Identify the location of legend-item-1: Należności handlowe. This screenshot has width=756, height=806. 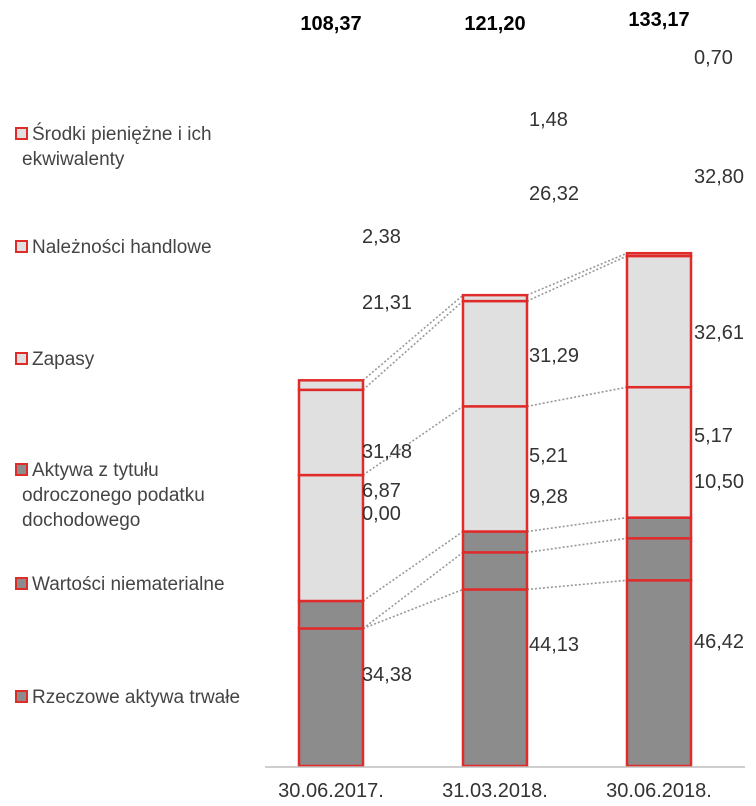
(113, 247).